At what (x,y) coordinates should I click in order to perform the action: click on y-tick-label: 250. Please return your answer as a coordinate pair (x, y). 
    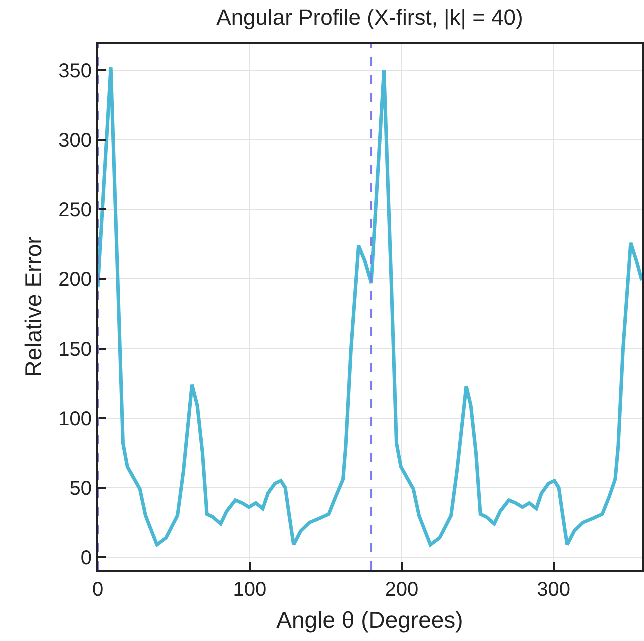
    Looking at the image, I should click on (75, 211).